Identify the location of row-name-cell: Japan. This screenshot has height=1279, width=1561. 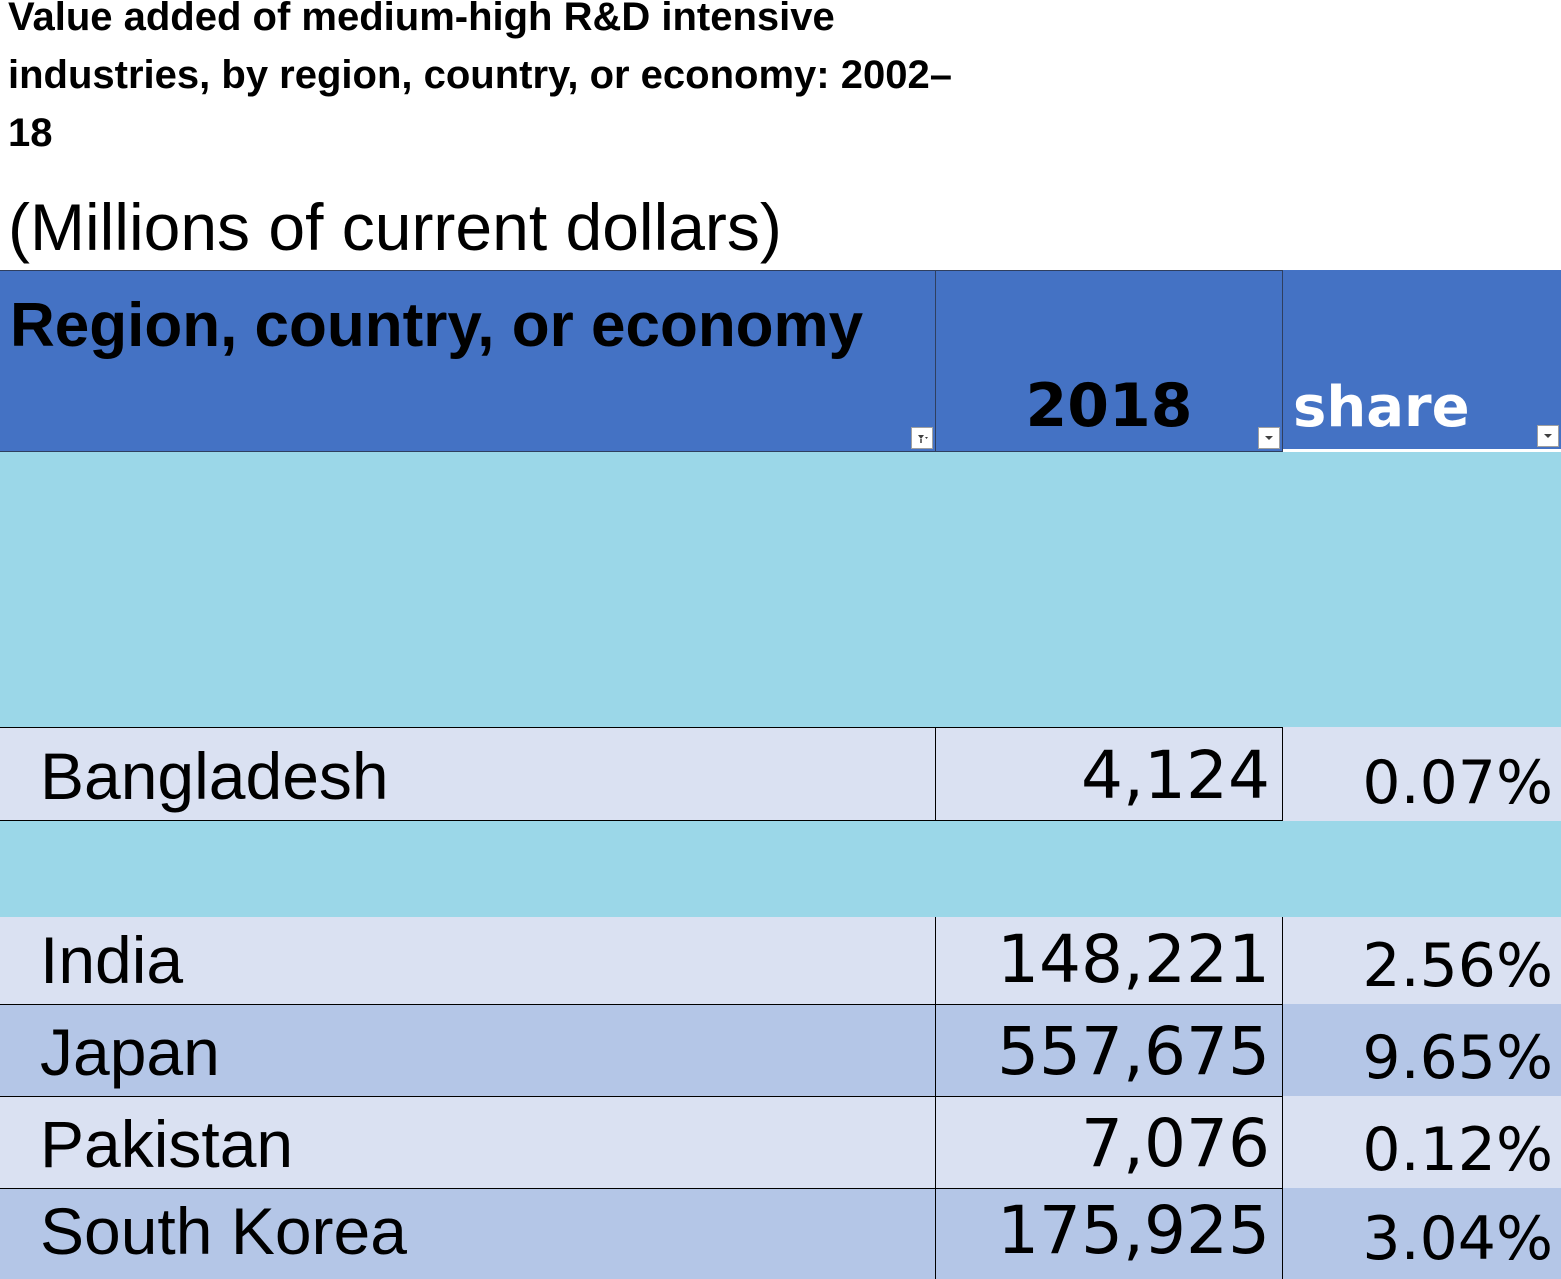
(467, 1050).